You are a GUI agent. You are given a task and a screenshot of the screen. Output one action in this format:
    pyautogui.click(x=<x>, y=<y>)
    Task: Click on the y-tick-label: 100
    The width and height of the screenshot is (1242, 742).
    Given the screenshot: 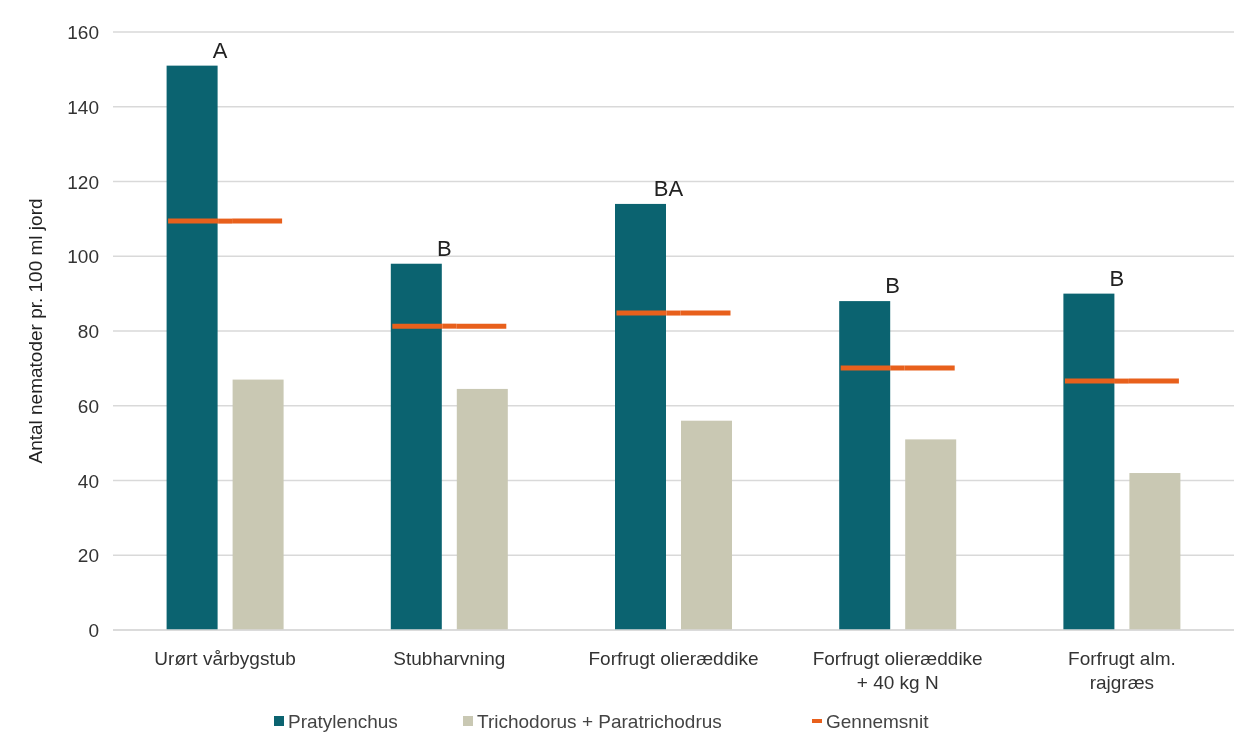 What is the action you would take?
    pyautogui.click(x=83, y=257)
    